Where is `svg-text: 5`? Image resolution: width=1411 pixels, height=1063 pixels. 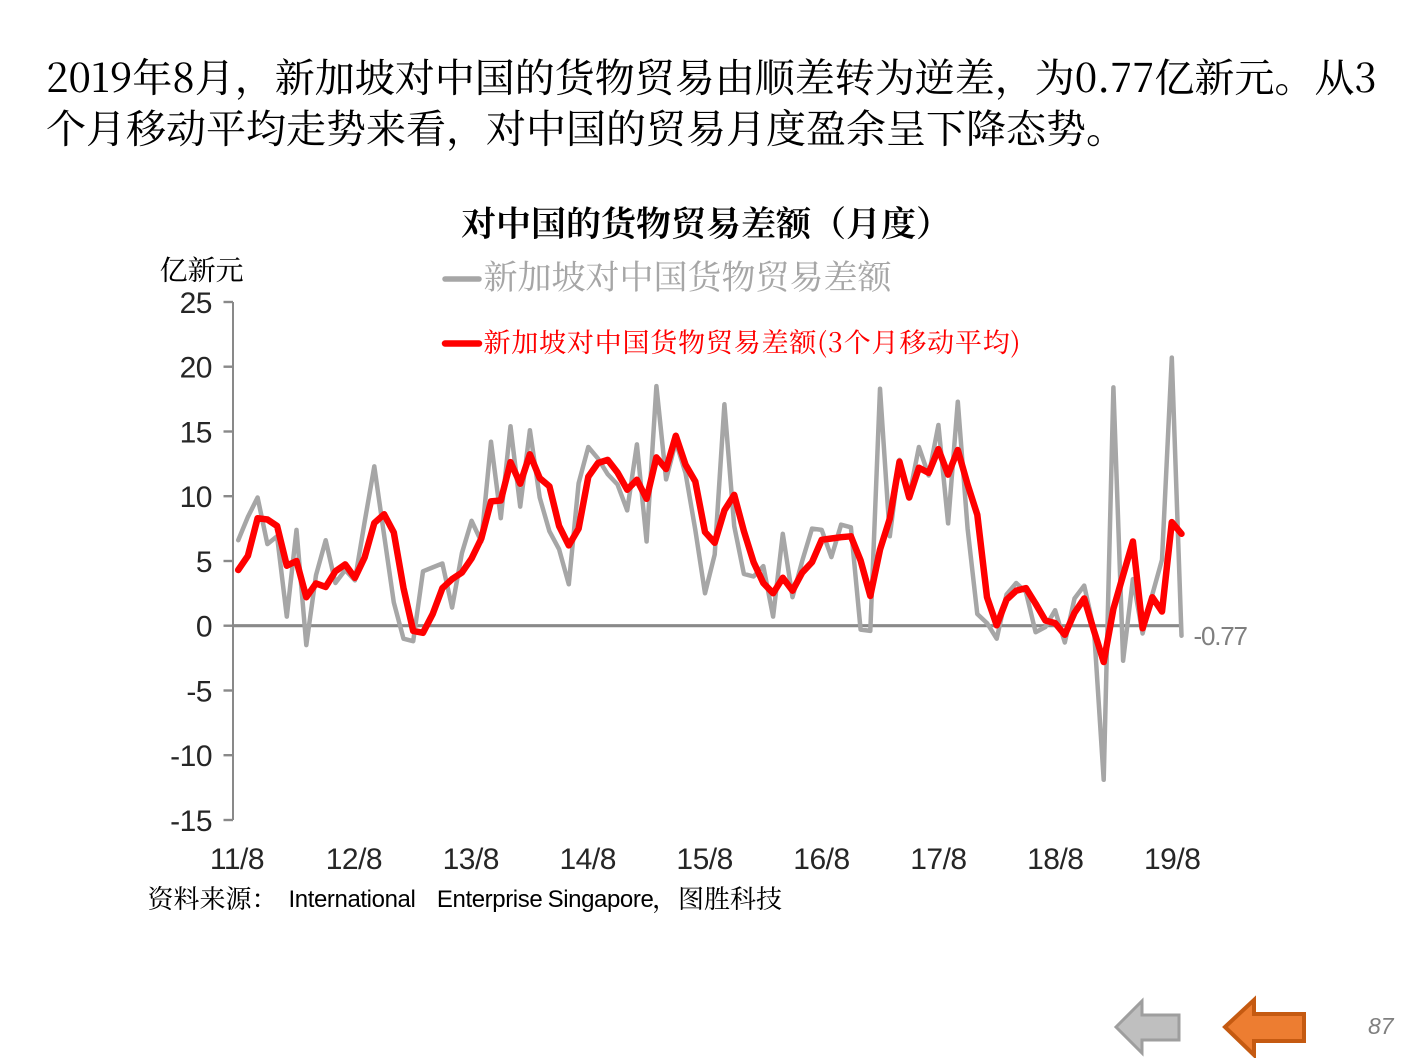 svg-text: 5 is located at coordinates (204, 562).